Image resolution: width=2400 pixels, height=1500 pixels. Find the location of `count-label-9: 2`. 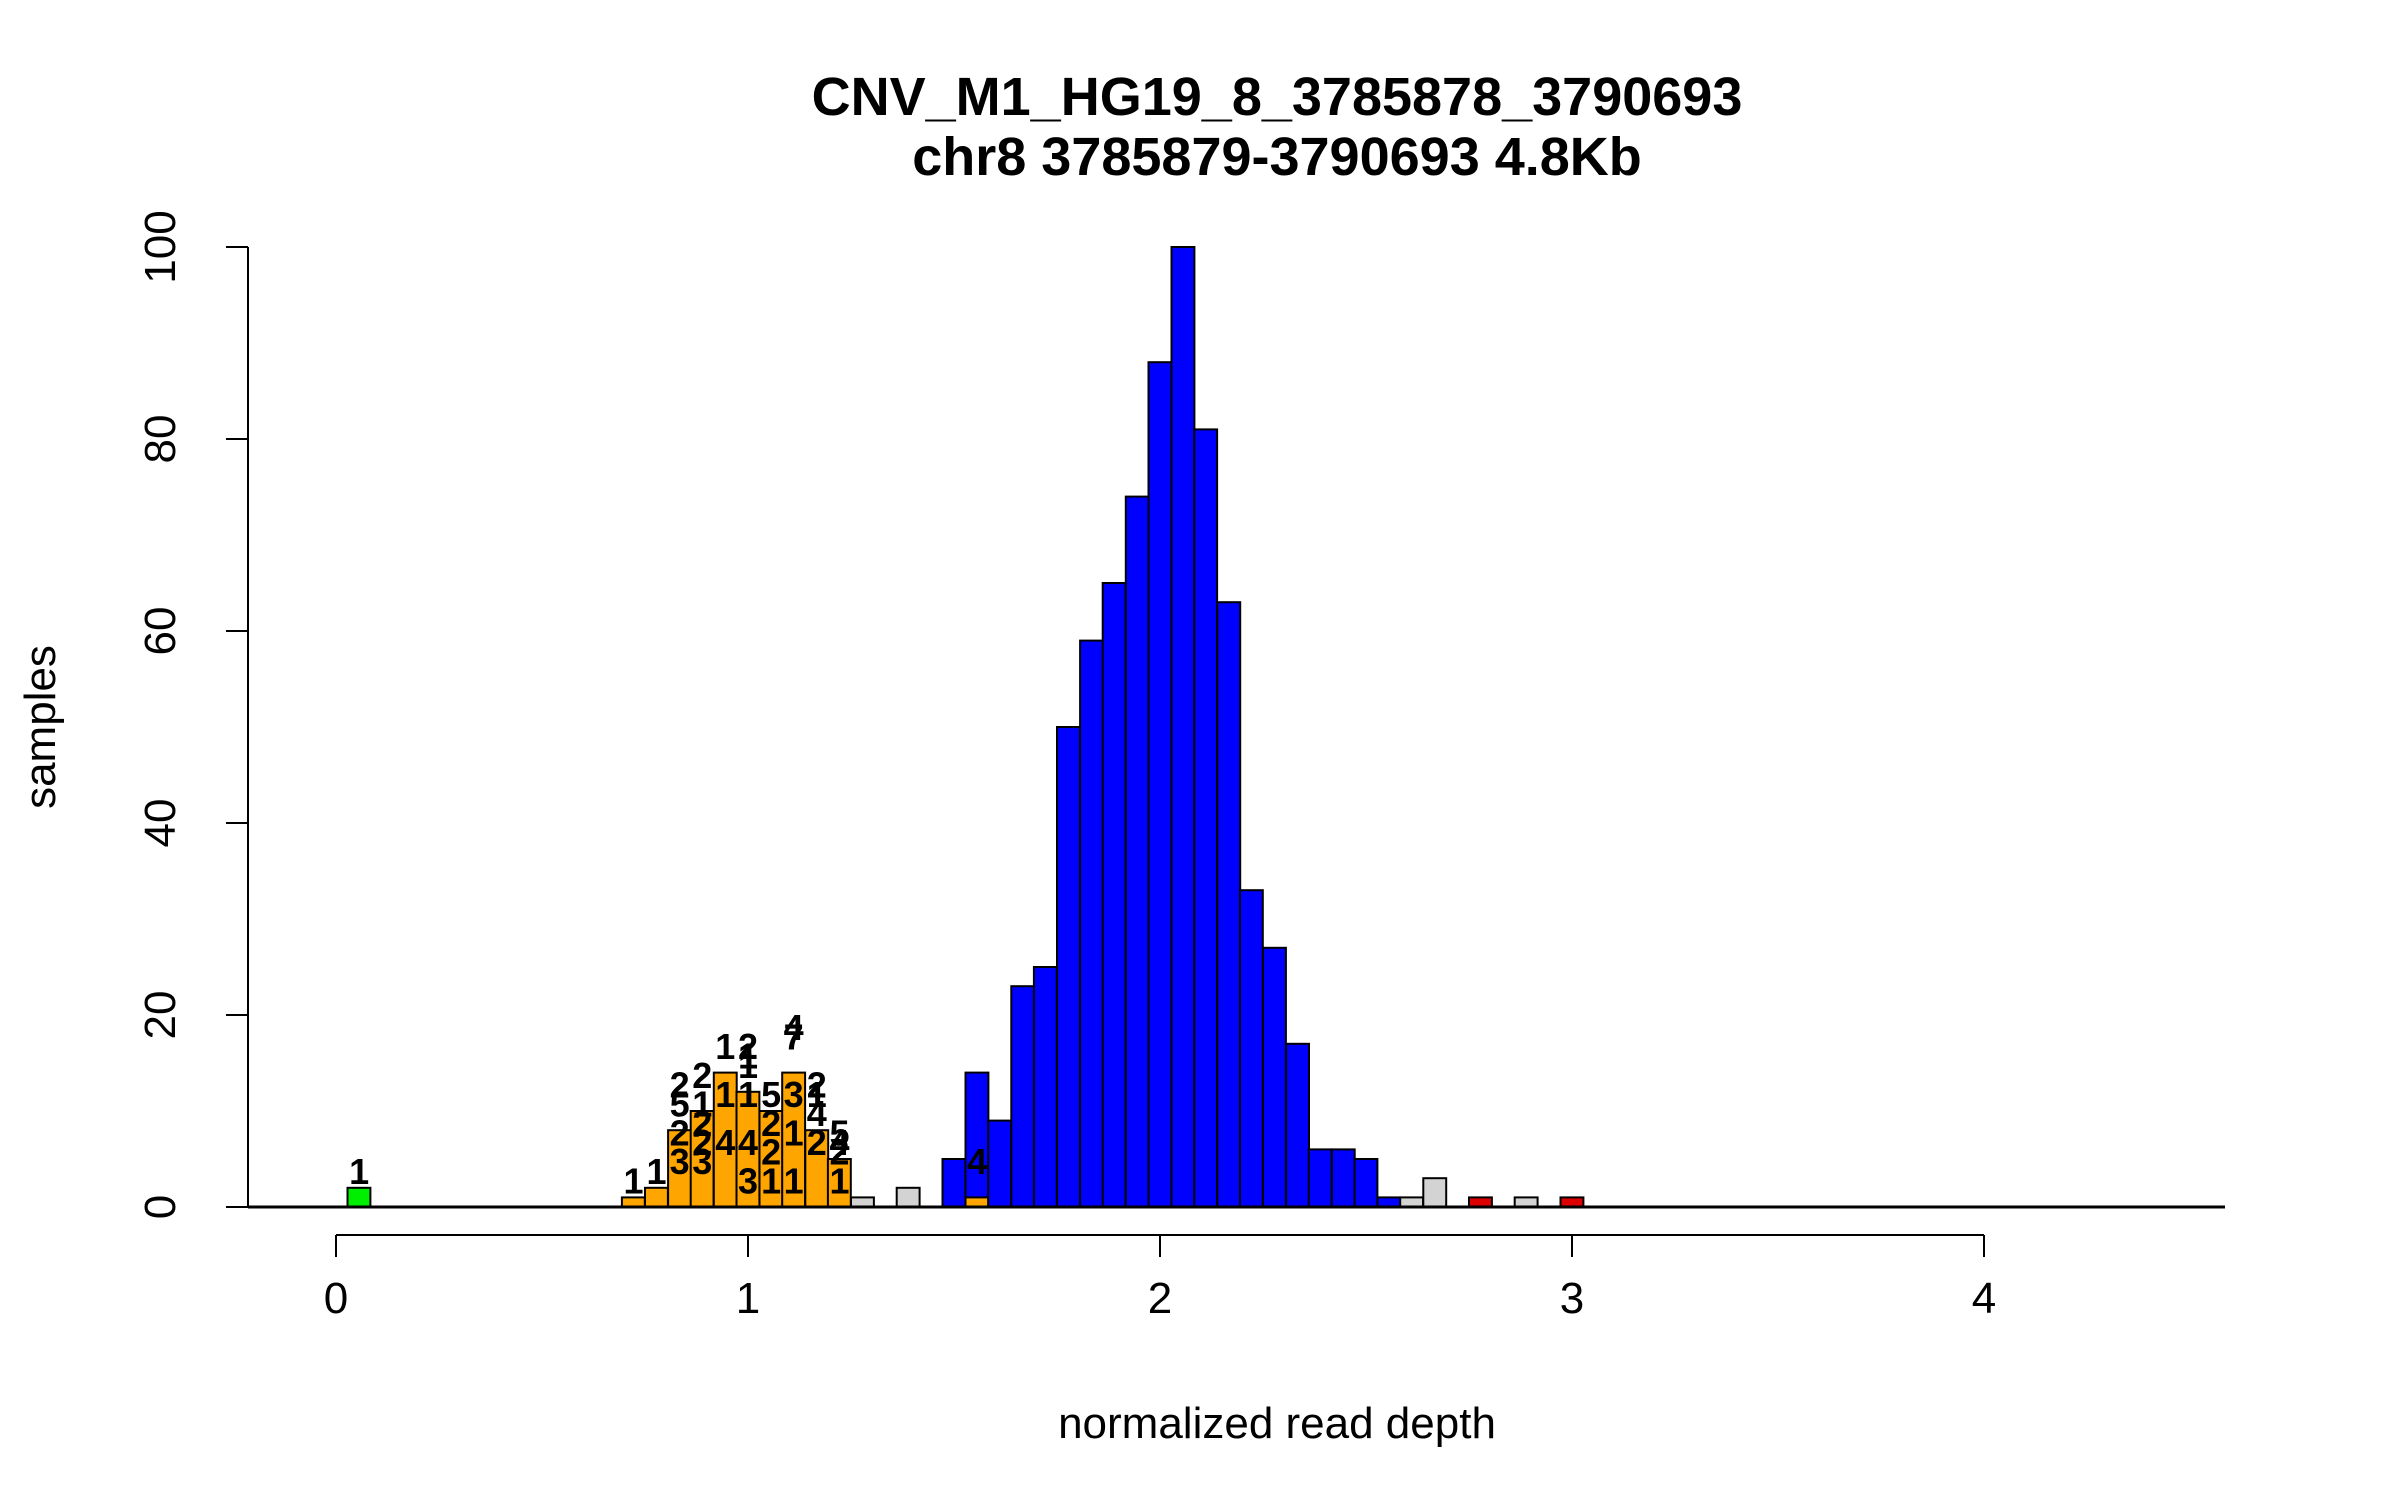

count-label-9: 2 is located at coordinates (702, 1123).